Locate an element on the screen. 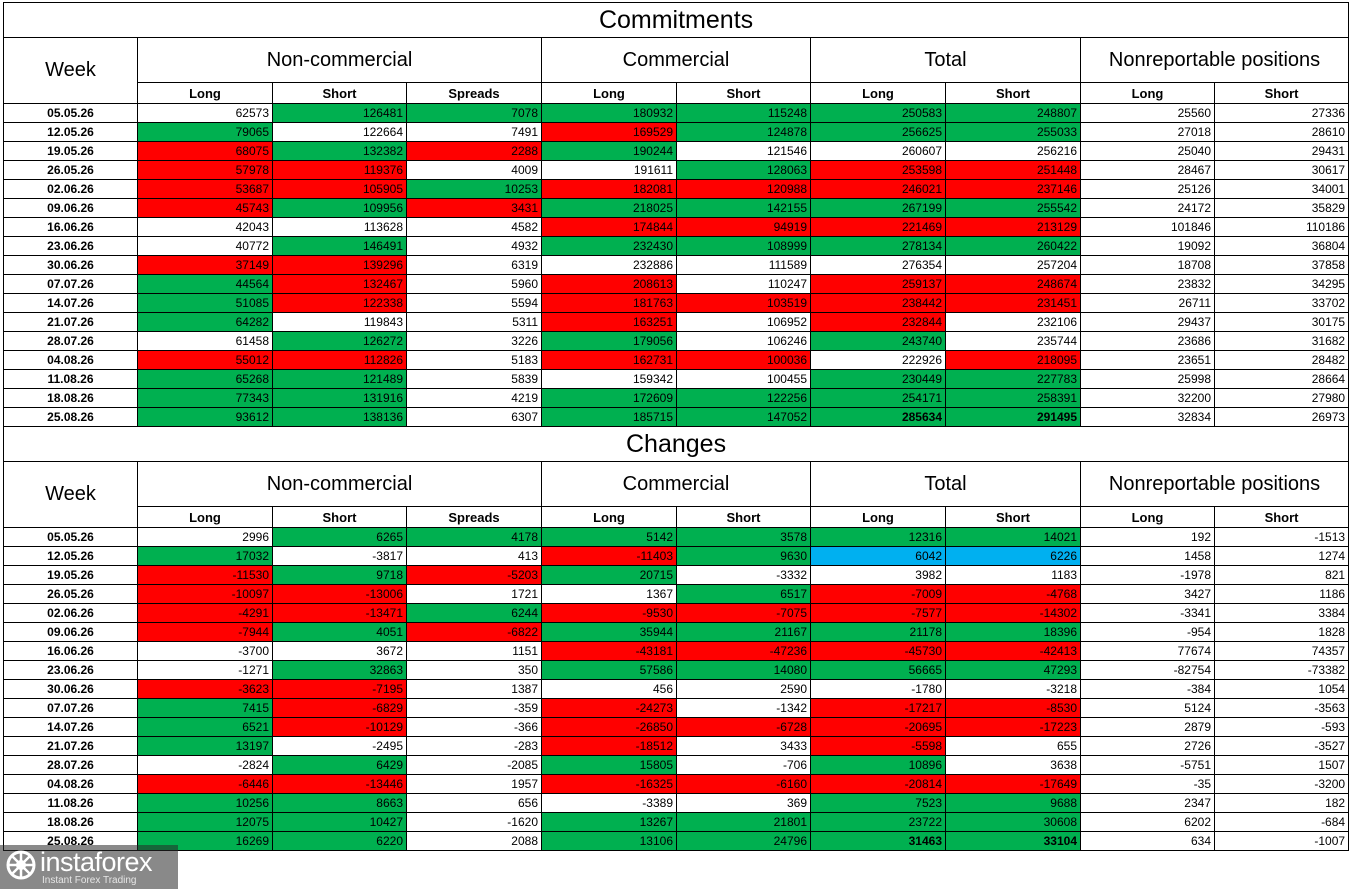  value-cell: 218095 is located at coordinates (1013, 360).